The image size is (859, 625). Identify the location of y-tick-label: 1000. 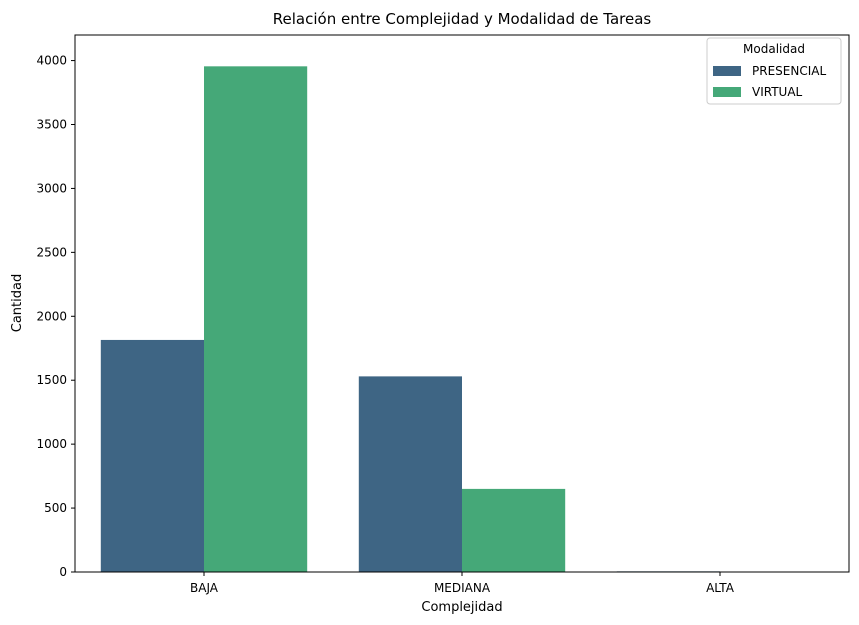
(51, 444).